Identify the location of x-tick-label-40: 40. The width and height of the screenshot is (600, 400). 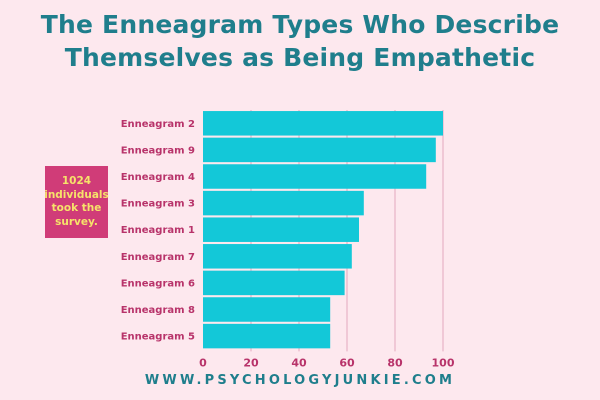
(299, 362).